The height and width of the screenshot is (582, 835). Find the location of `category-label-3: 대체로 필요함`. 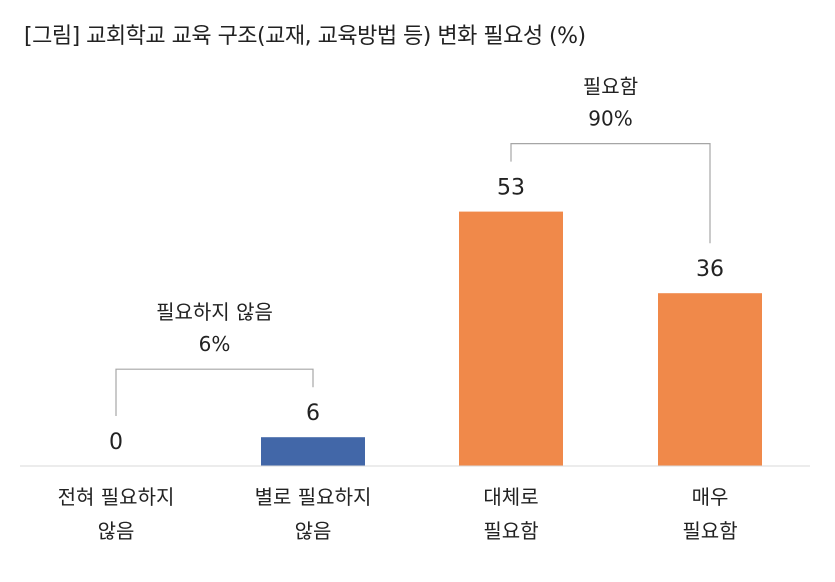

category-label-3: 대체로 필요함 is located at coordinates (511, 514).